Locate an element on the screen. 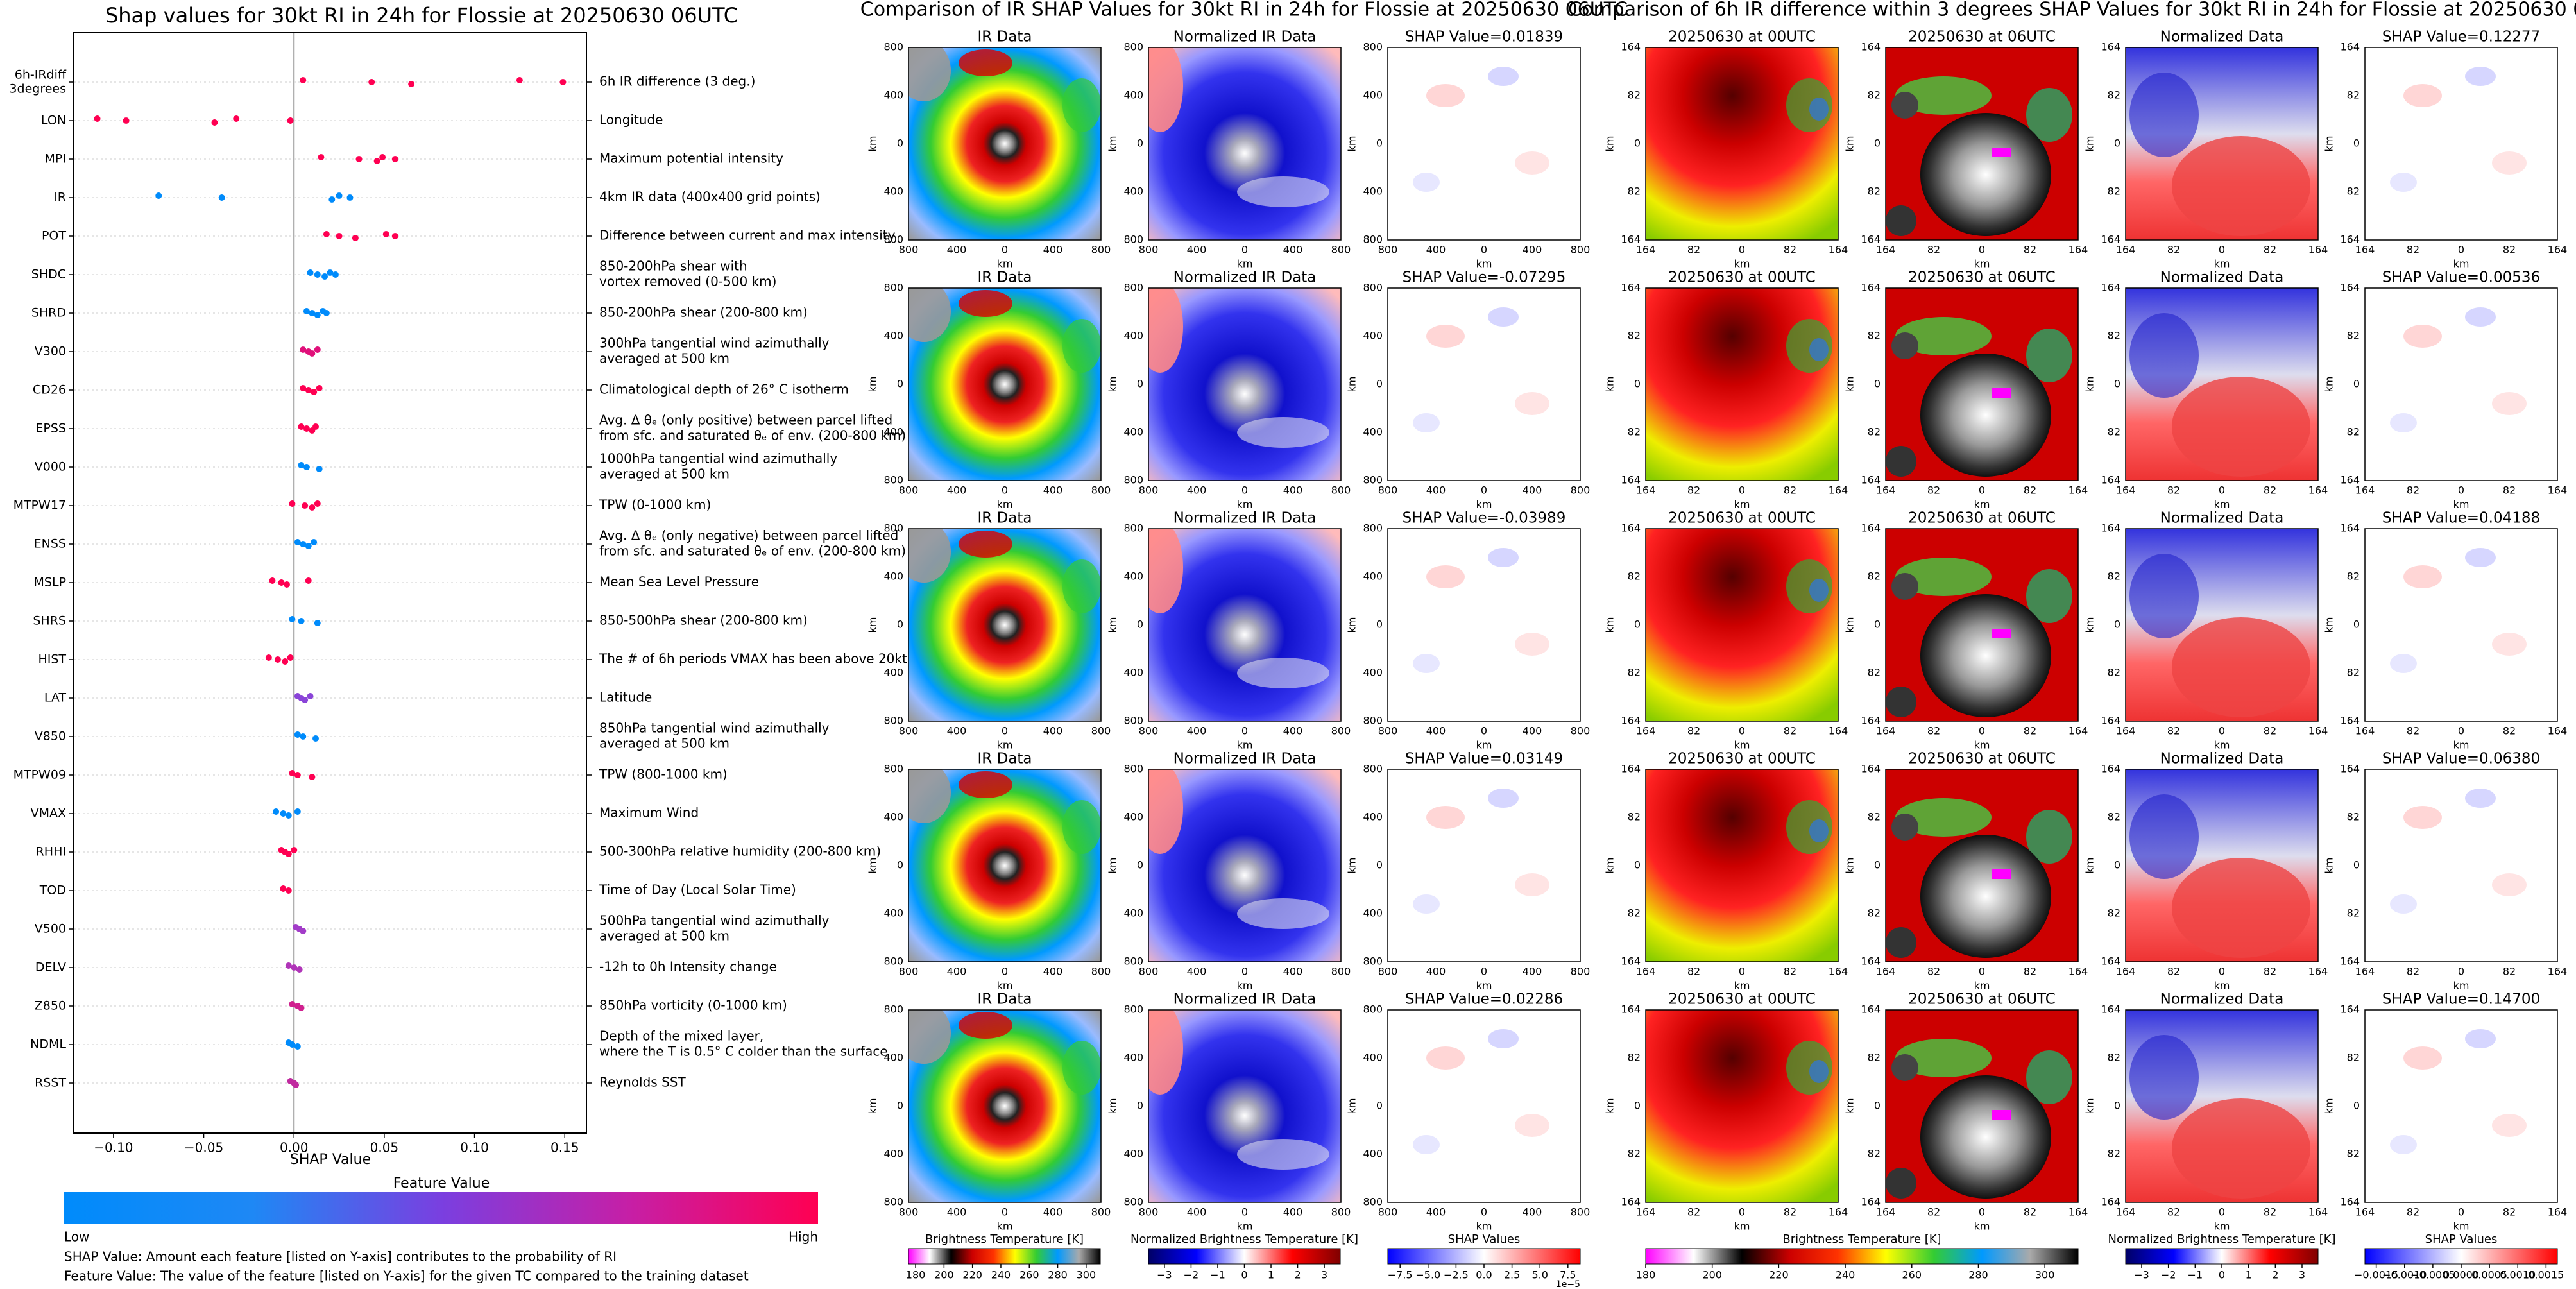 The width and height of the screenshot is (2576, 1289). y-axis-label: km is located at coordinates (2090, 1106).